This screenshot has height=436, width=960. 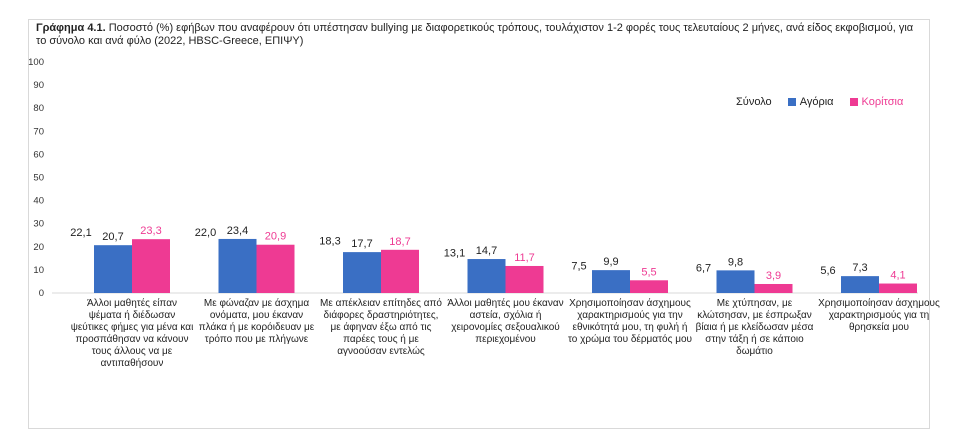 I want to click on y-tick-label: 100, so click(x=36, y=62).